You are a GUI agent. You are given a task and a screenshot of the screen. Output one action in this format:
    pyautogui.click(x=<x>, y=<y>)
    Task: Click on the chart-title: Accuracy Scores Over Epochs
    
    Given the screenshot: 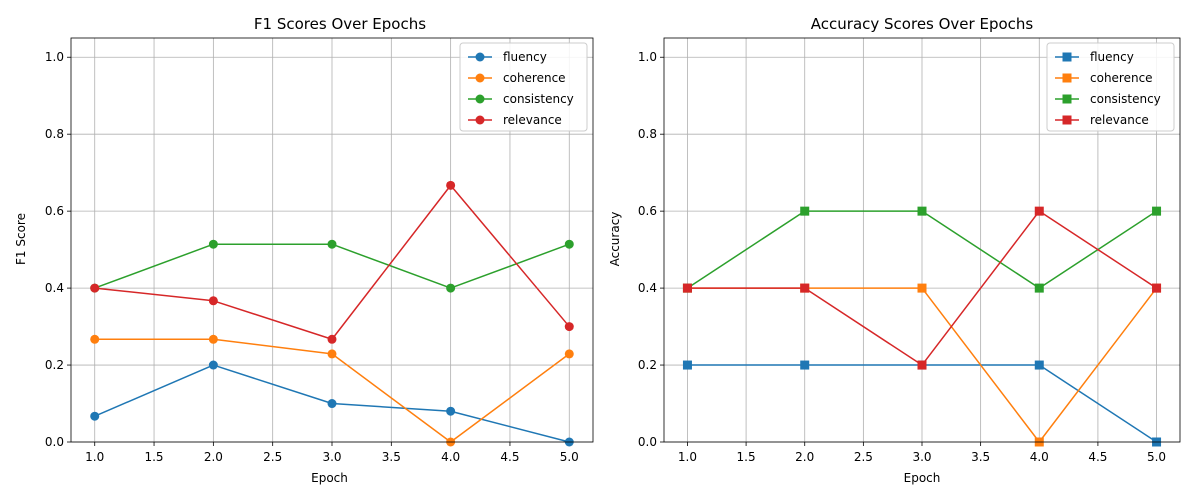 What is the action you would take?
    pyautogui.click(x=922, y=24)
    